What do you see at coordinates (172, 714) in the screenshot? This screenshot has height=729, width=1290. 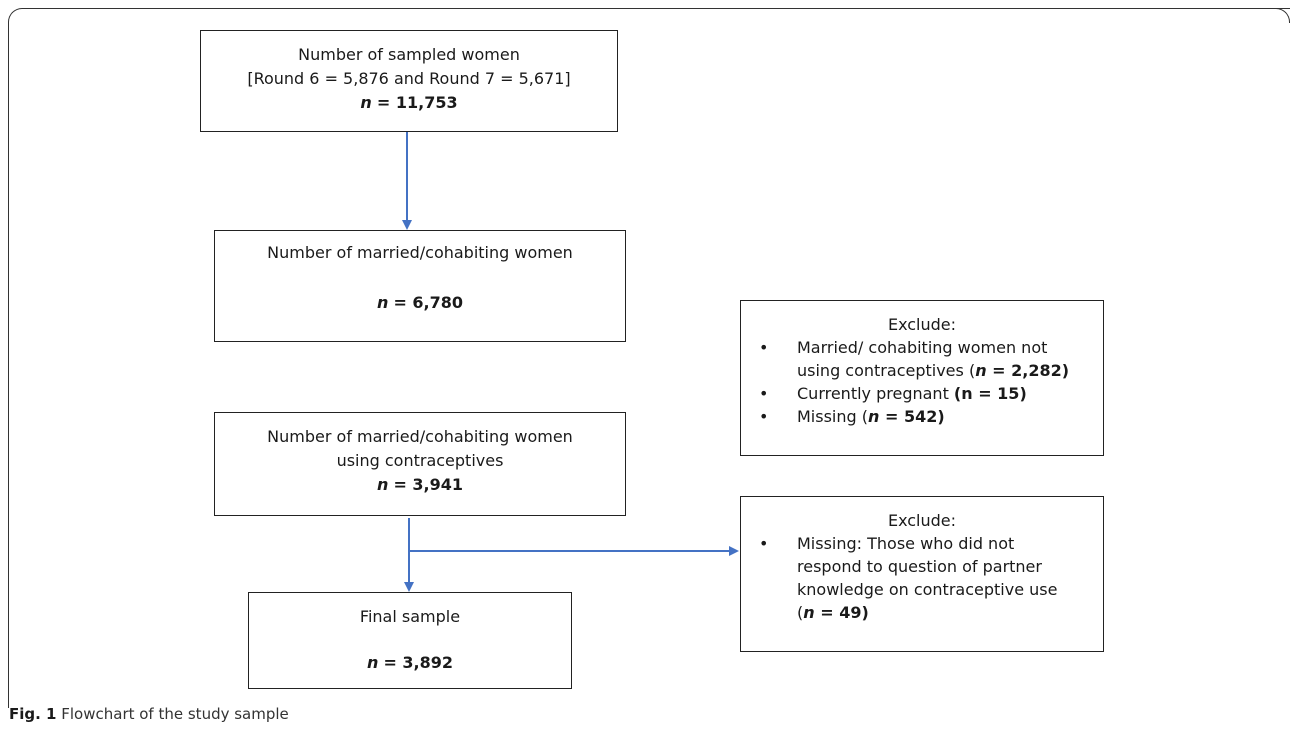 I see `caption-text: Flowchart of the study sample` at bounding box center [172, 714].